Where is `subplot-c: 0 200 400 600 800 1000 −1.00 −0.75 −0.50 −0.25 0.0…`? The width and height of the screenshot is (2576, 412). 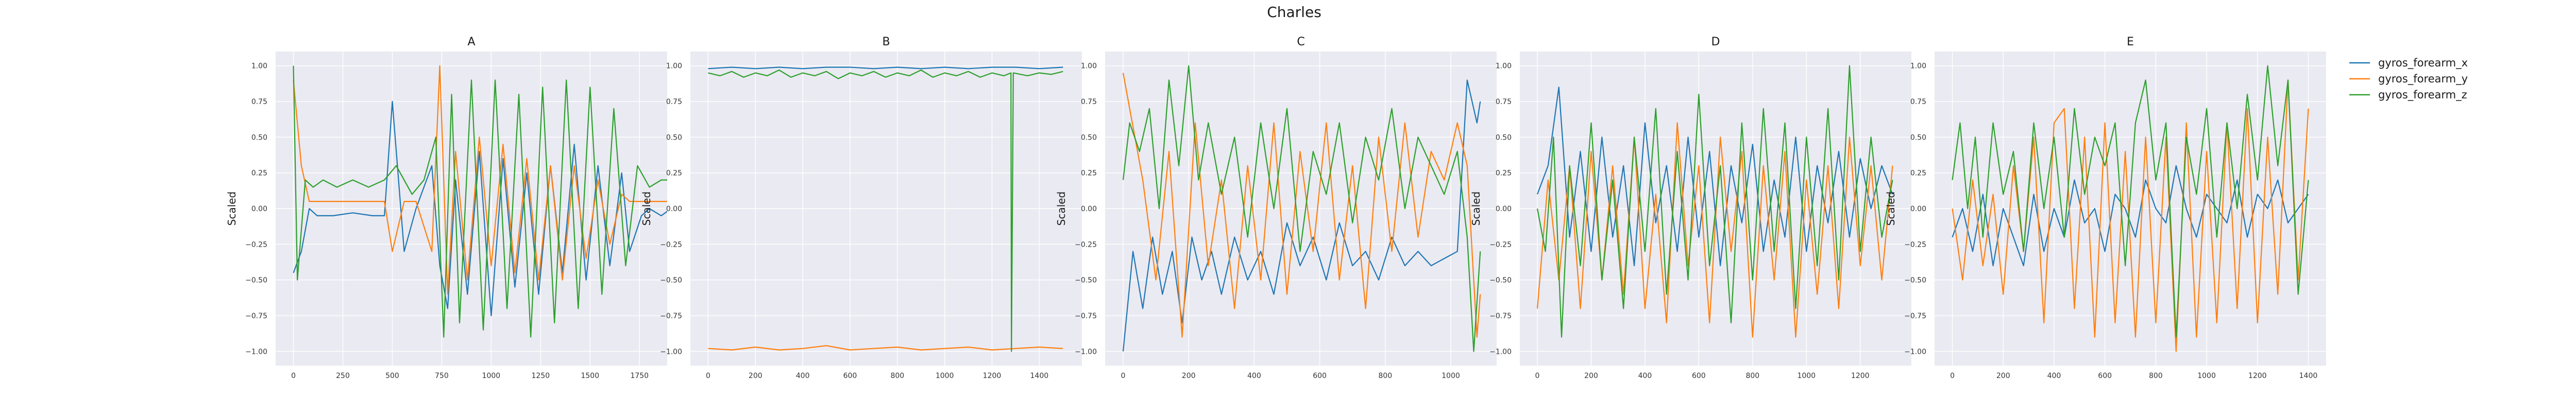 subplot-c: 0 200 400 600 800 1000 −1.00 −0.75 −0.50 −0.25 0.0… is located at coordinates (1276, 208).